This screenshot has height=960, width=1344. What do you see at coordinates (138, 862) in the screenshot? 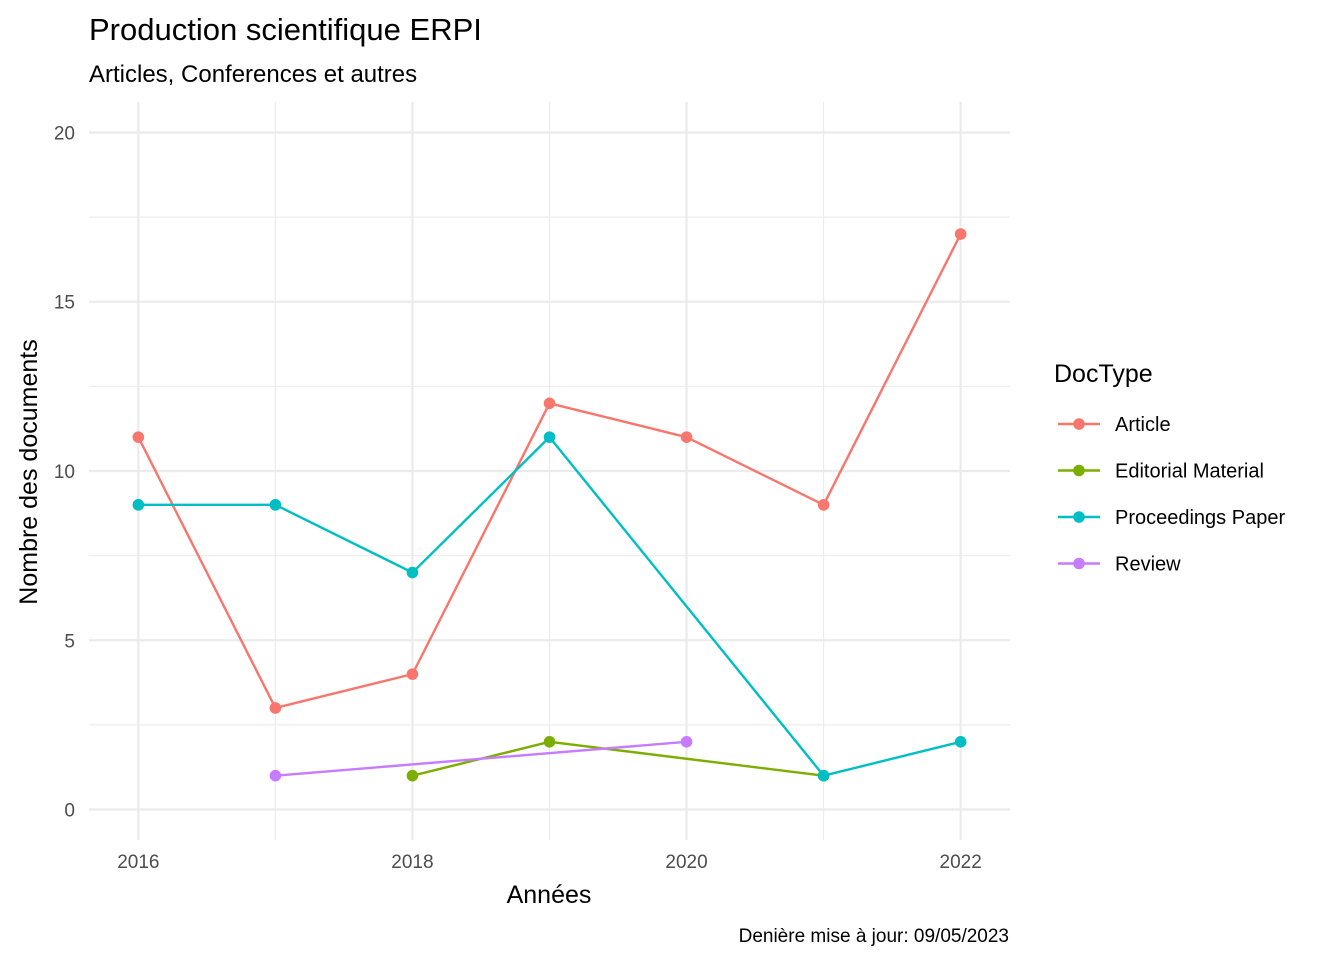
I see `x-tick-label: 2016` at bounding box center [138, 862].